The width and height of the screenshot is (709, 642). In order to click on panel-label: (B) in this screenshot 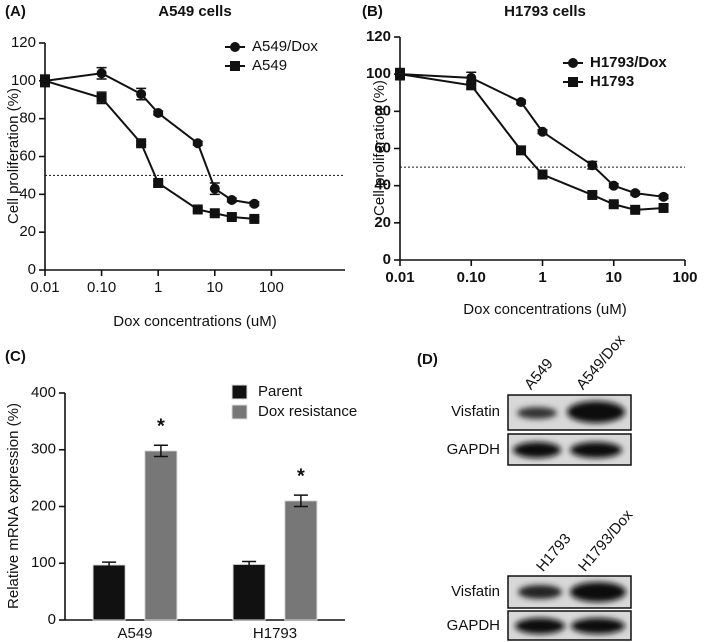, I will do `click(372, 11)`.